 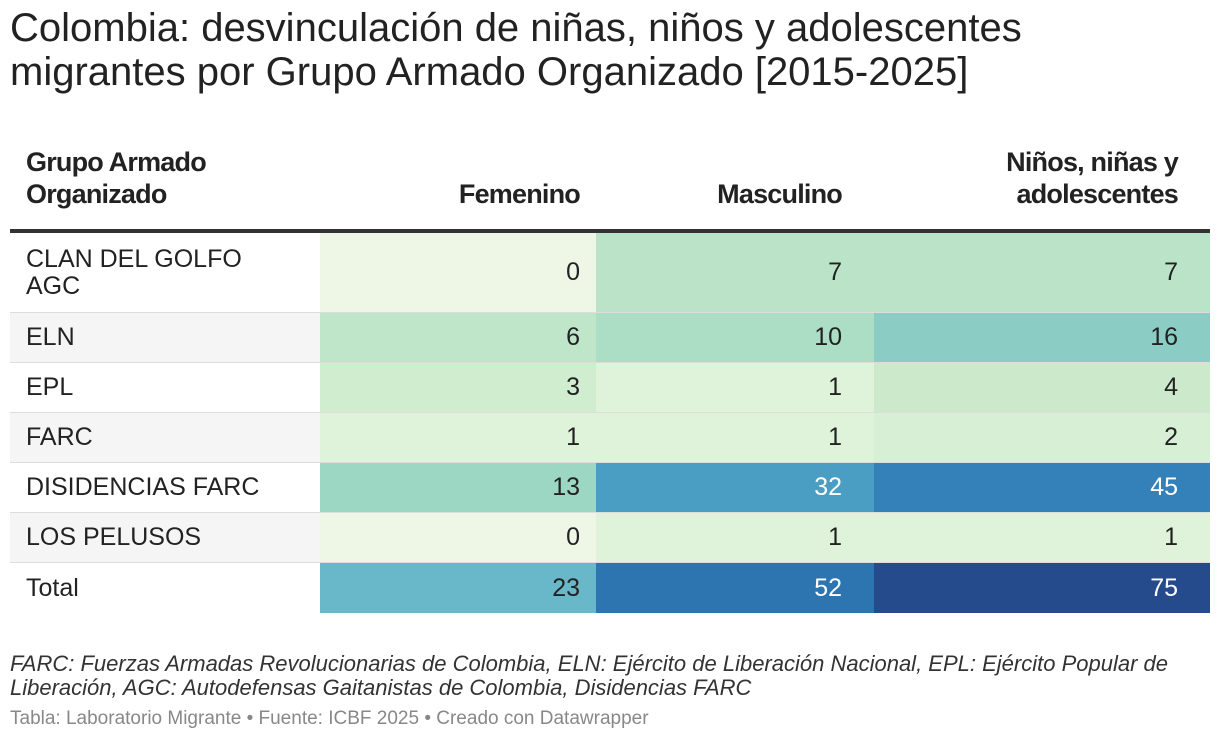 What do you see at coordinates (165, 437) in the screenshot?
I see `cell-grupo: FARC` at bounding box center [165, 437].